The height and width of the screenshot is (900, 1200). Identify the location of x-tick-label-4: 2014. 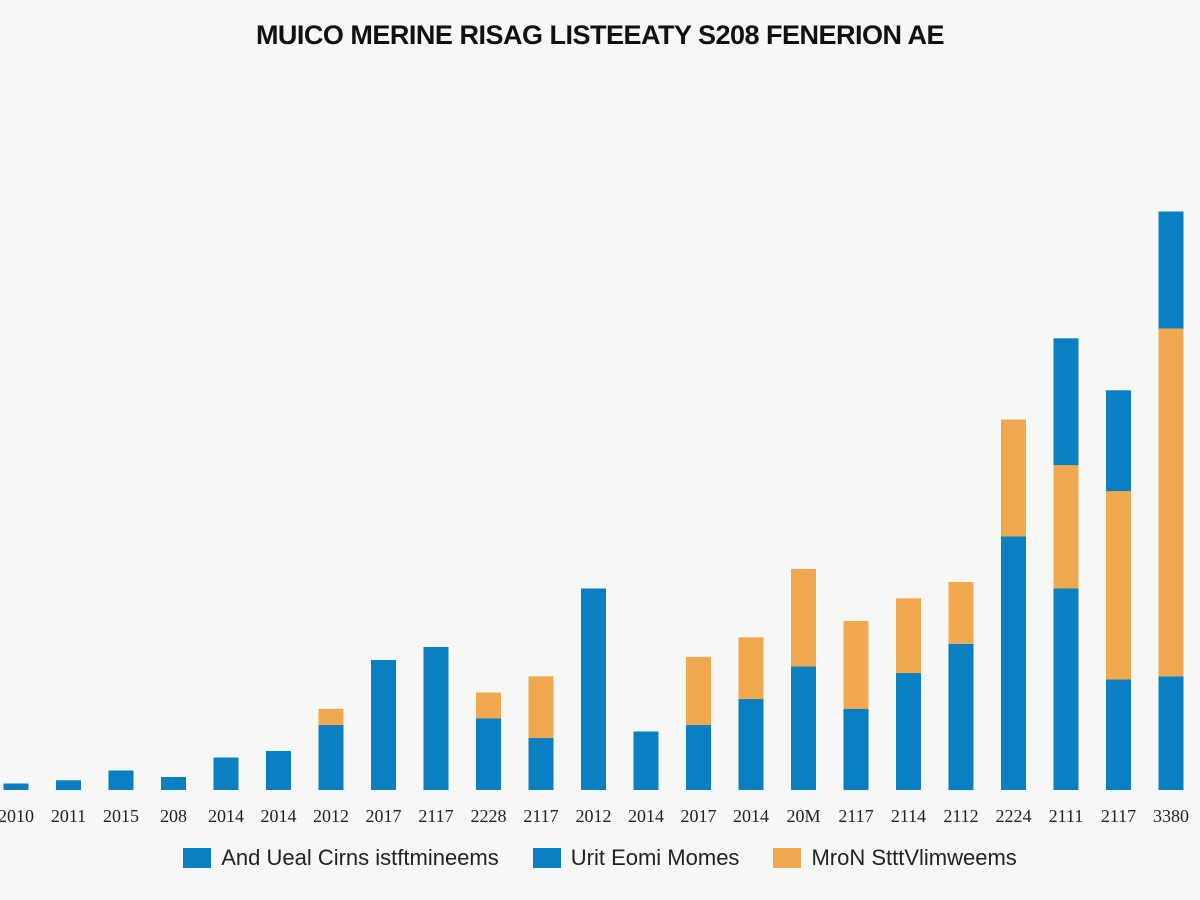
(226, 816).